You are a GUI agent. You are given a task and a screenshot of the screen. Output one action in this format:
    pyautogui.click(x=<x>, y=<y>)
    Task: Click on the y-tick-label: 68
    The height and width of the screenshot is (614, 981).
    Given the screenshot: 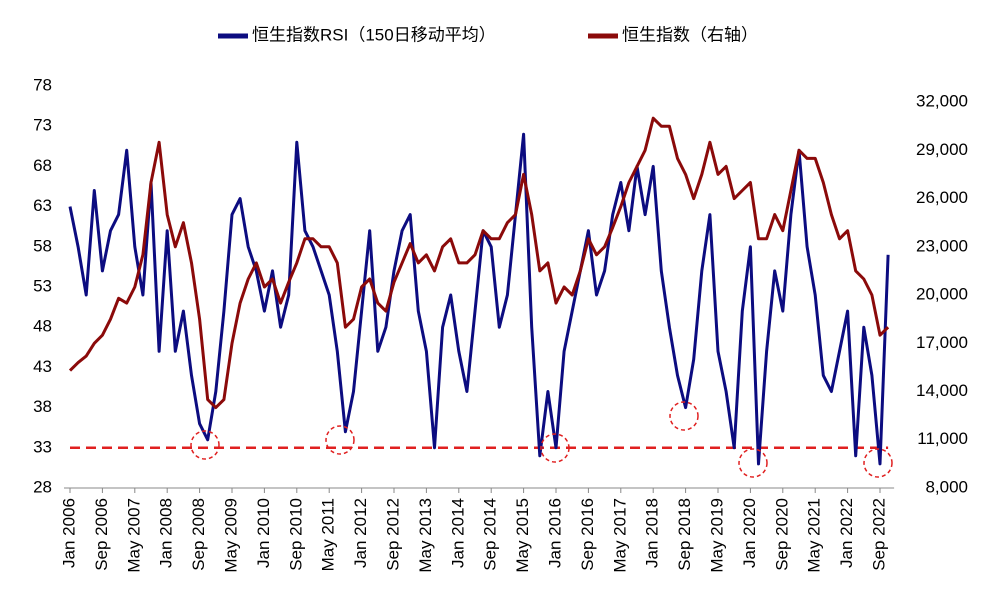 What is the action you would take?
    pyautogui.click(x=42, y=165)
    